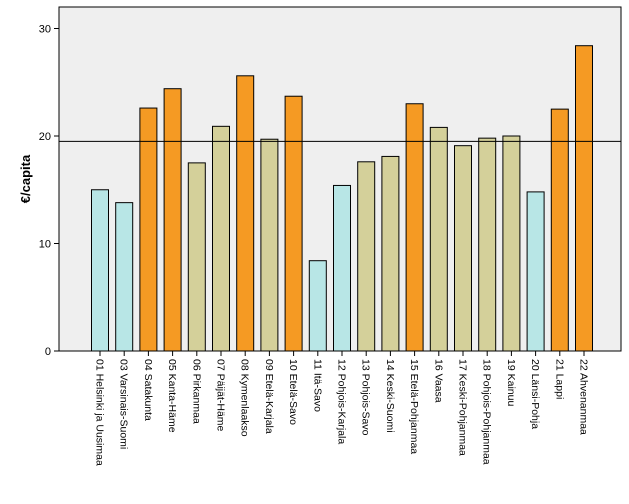 The height and width of the screenshot is (504, 629). What do you see at coordinates (25, 178) in the screenshot?
I see `y-axis-title: €/capita` at bounding box center [25, 178].